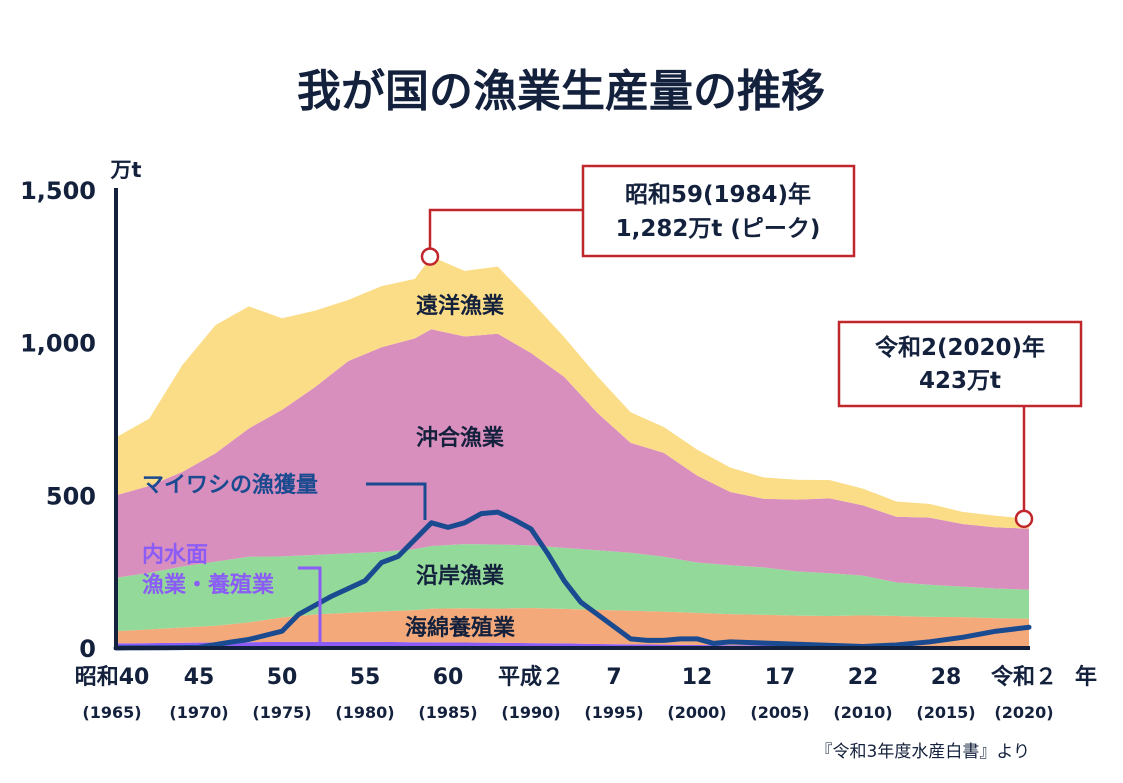 This screenshot has height=783, width=1123. What do you see at coordinates (1024, 677) in the screenshot?
I see `x-tick-label: 令和２` at bounding box center [1024, 677].